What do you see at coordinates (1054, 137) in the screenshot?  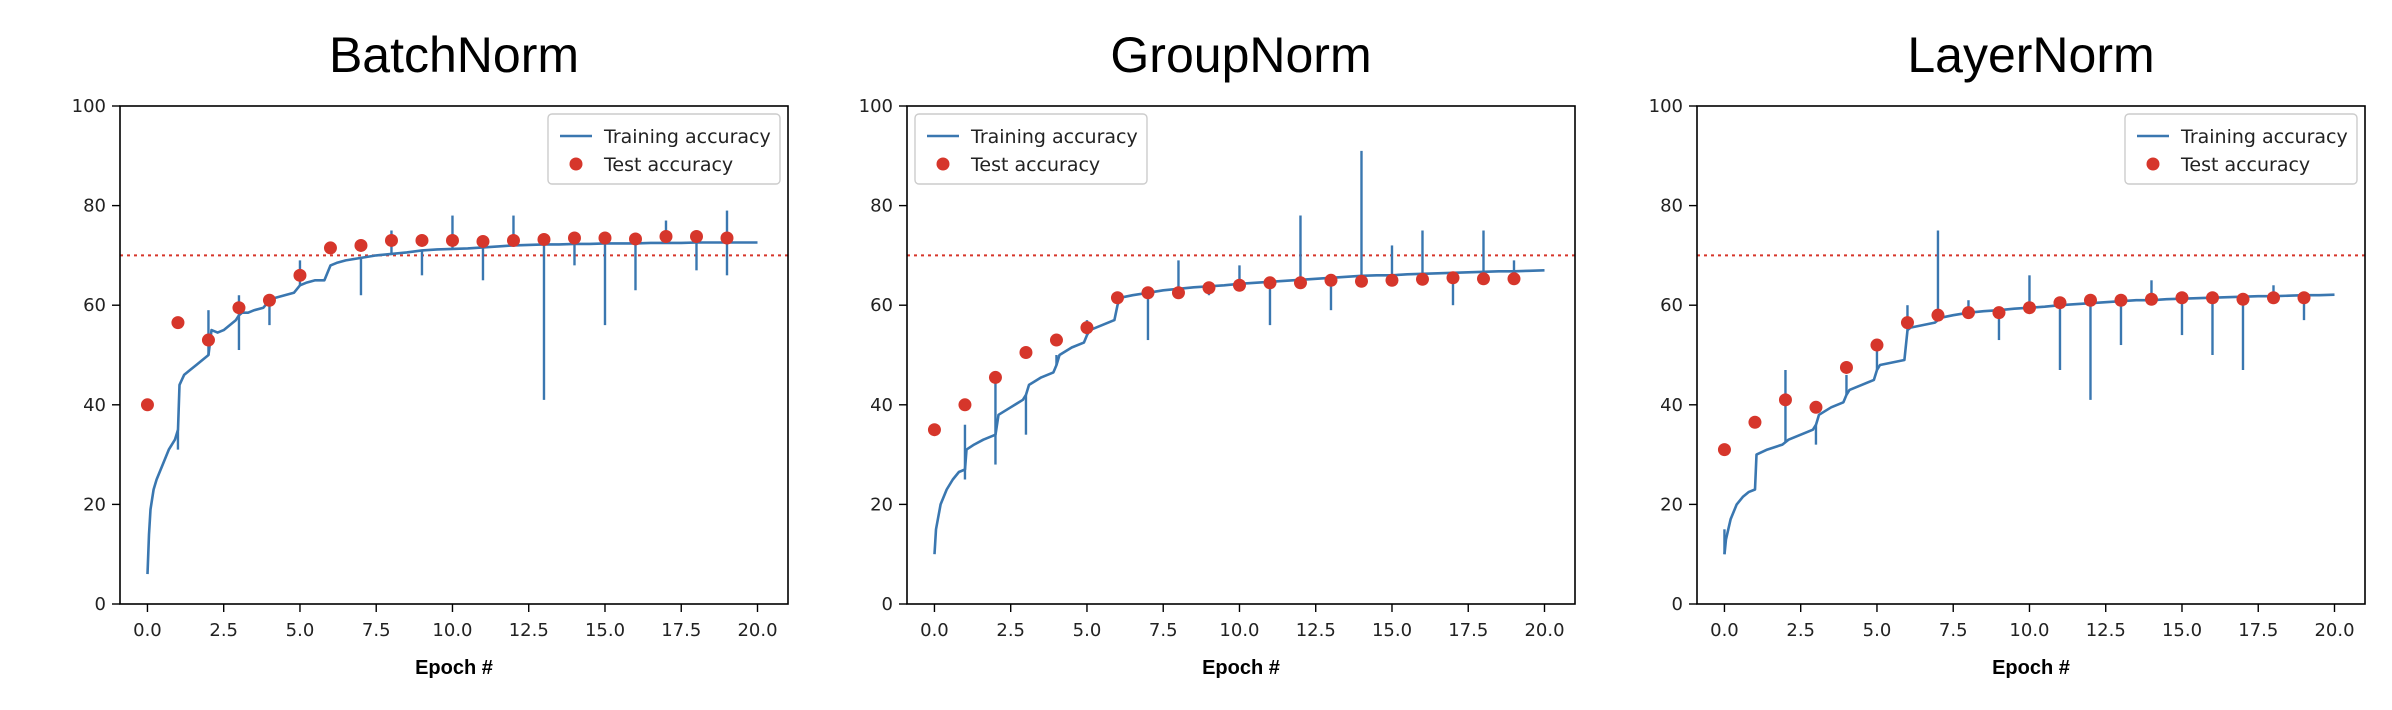 I see `legend-label-training: Training accuracy` at bounding box center [1054, 137].